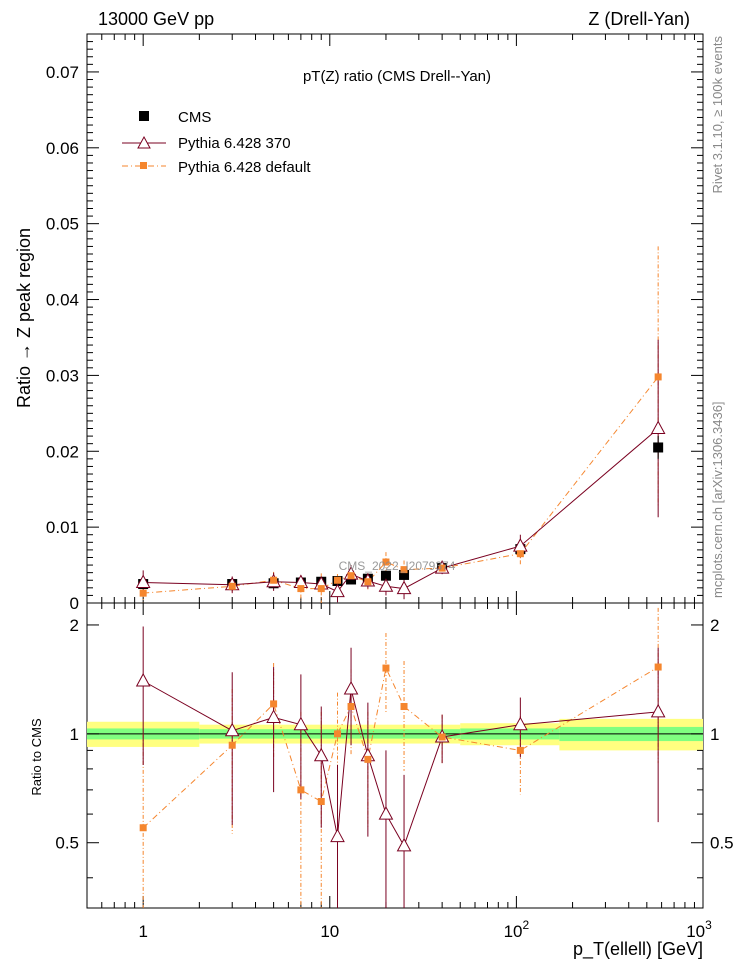  What do you see at coordinates (74, 734) in the screenshot?
I see `ratio-y-tick-label-left: 1` at bounding box center [74, 734].